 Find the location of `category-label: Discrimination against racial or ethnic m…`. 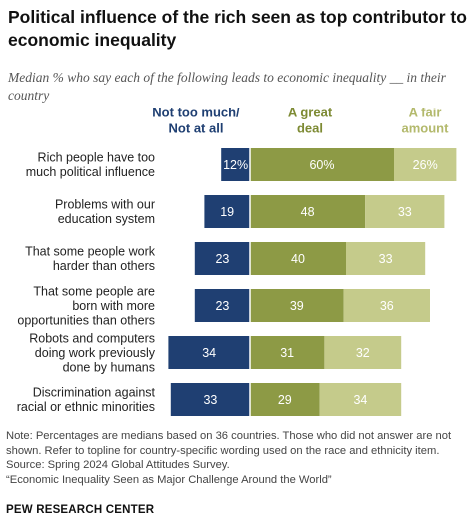

category-label: Discrimination against racial or ethnic m… is located at coordinates (86, 400).